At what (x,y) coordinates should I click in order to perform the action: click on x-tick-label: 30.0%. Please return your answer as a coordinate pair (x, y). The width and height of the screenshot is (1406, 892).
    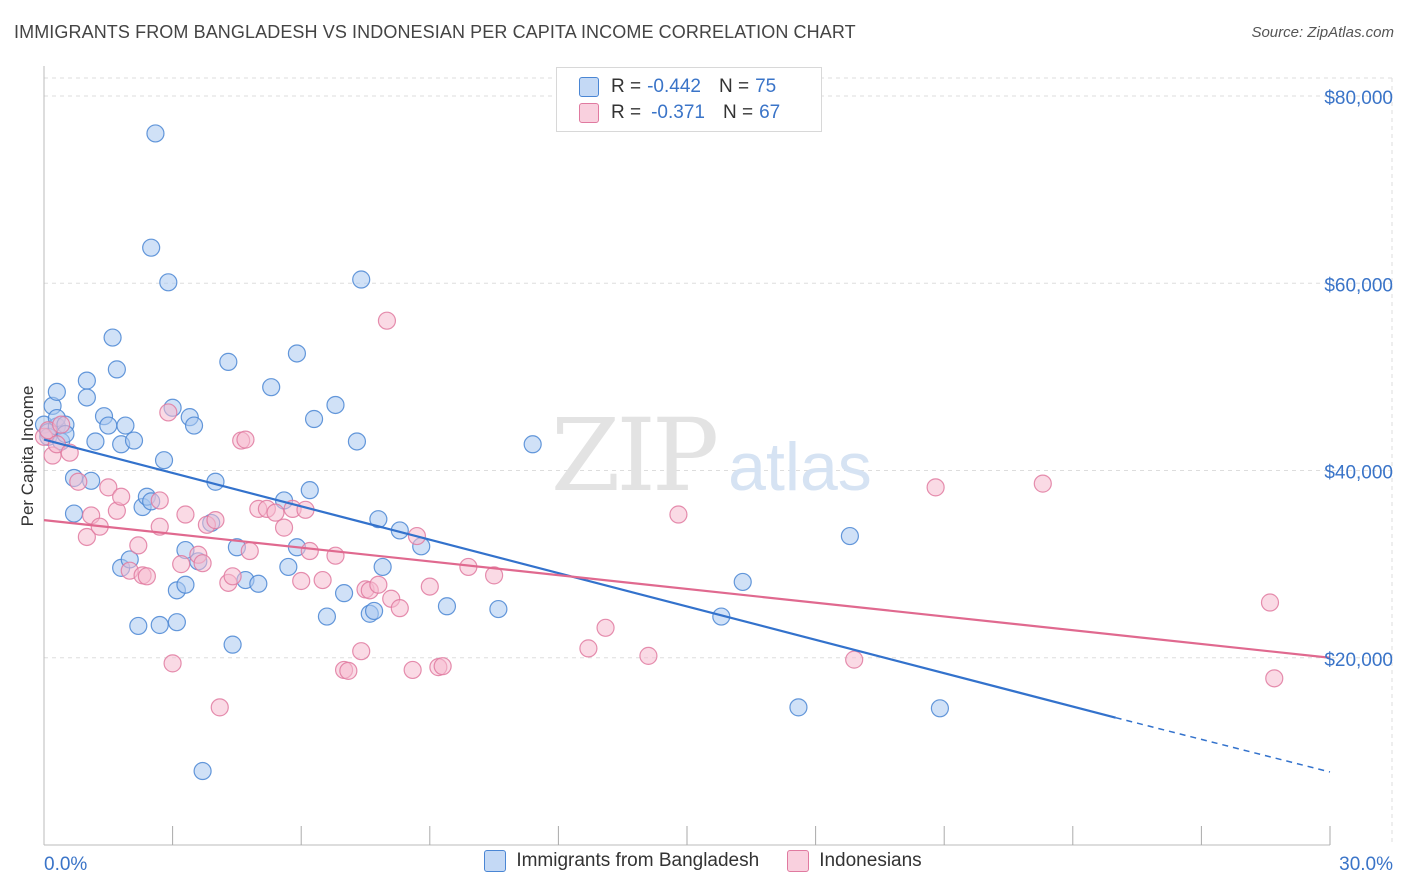
    Looking at the image, I should click on (1366, 864).